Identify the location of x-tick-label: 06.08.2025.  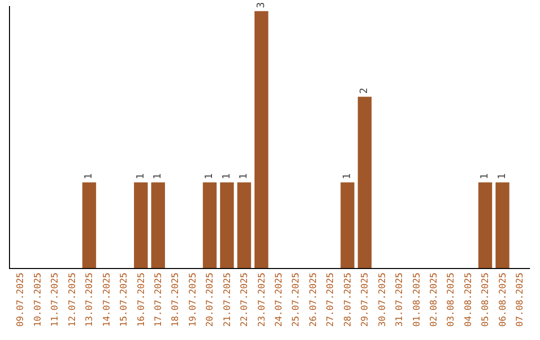
(503, 299).